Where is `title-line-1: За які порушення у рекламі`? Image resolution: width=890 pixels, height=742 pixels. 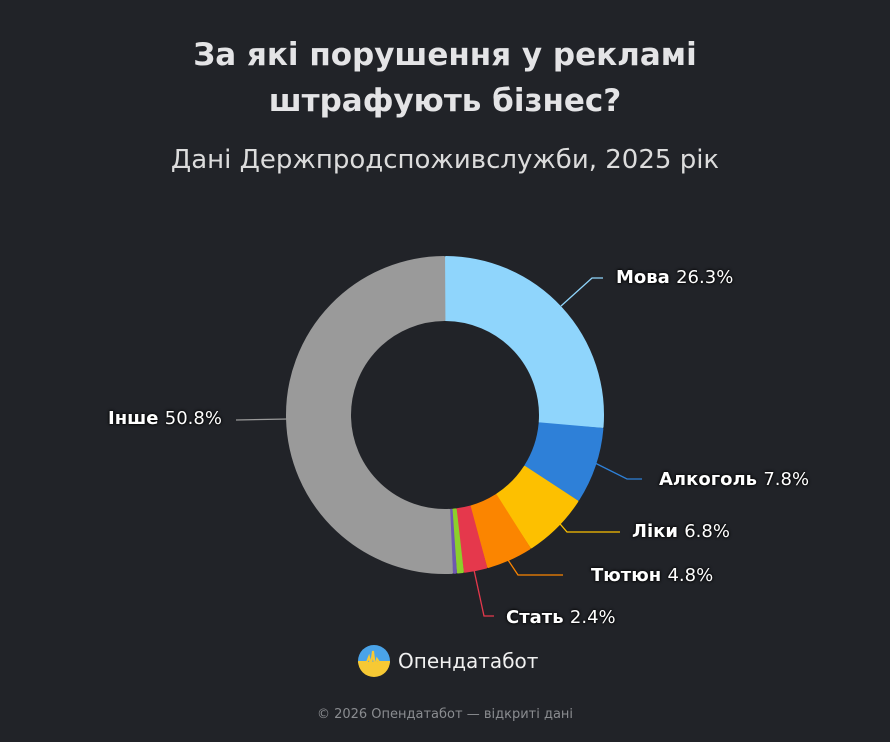 title-line-1: За які порушення у рекламі is located at coordinates (445, 55).